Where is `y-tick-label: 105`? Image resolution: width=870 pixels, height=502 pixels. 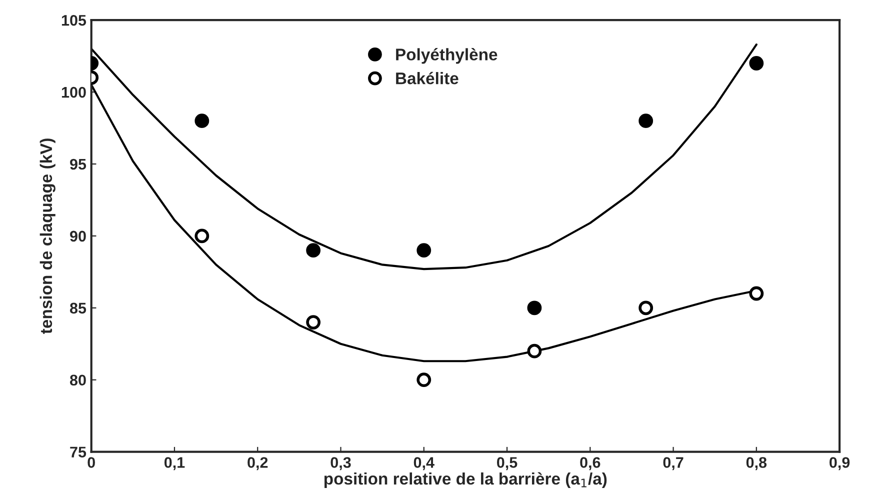
y-tick-label: 105 is located at coordinates (74, 20).